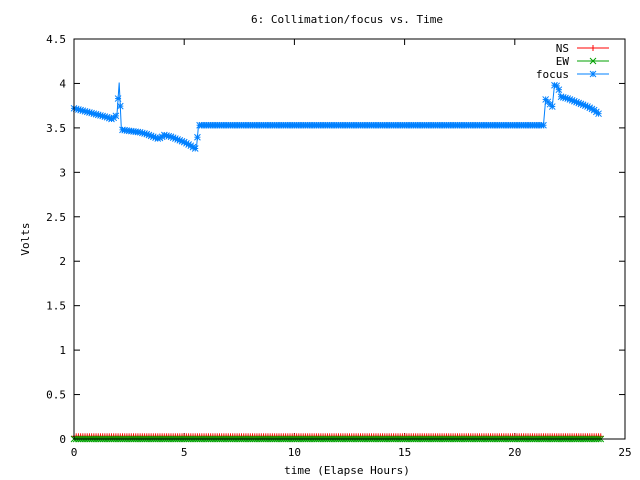 Image resolution: width=640 pixels, height=480 pixels. Describe the element at coordinates (56, 306) in the screenshot. I see `y-tick-label: 1.5` at that location.